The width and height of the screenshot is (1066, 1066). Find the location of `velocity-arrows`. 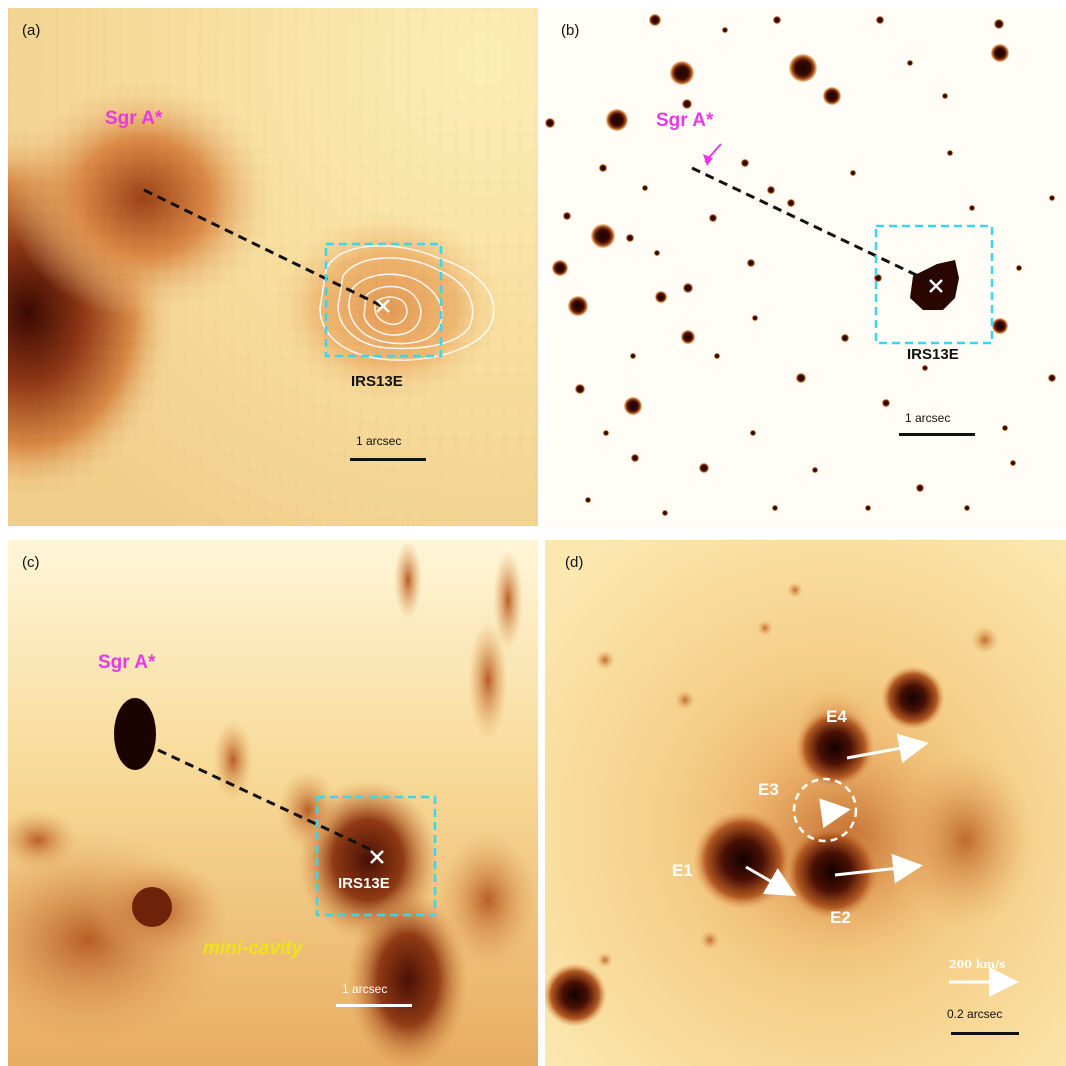

velocity-arrows is located at coordinates (882, 865).